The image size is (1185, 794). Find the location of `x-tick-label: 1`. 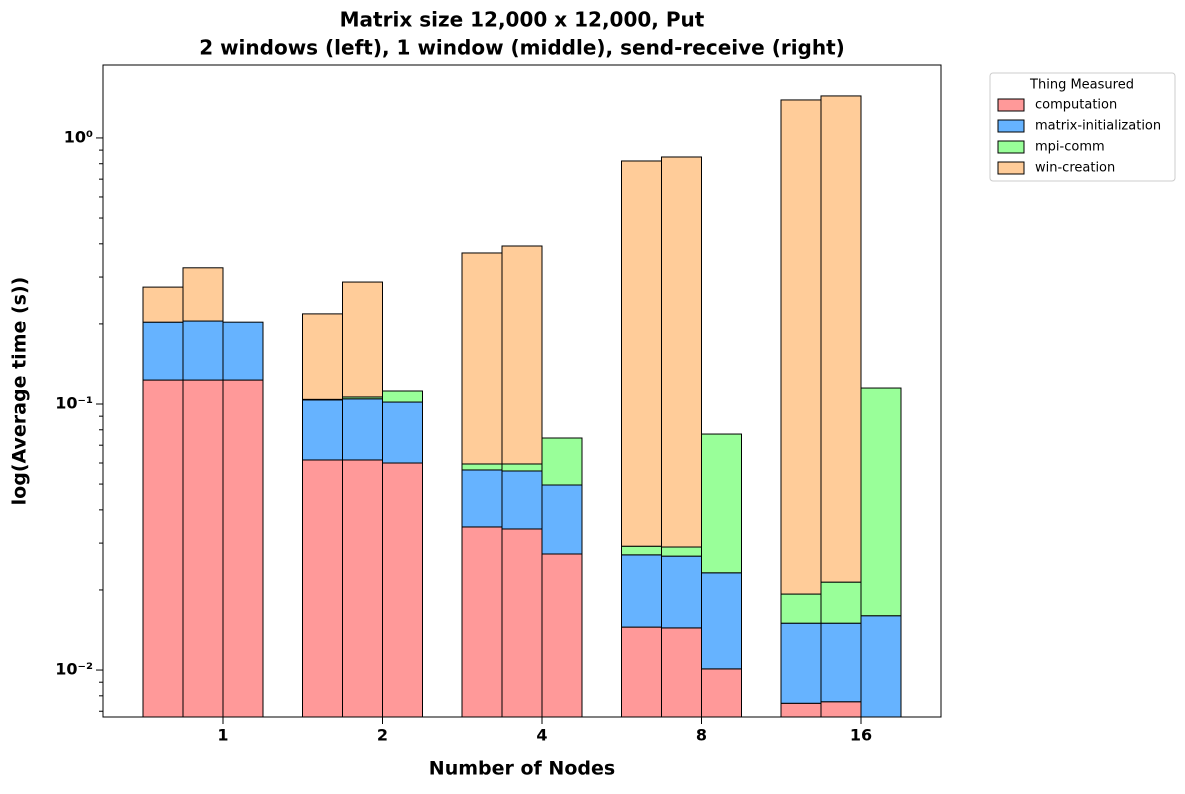

x-tick-label: 1 is located at coordinates (222, 735).